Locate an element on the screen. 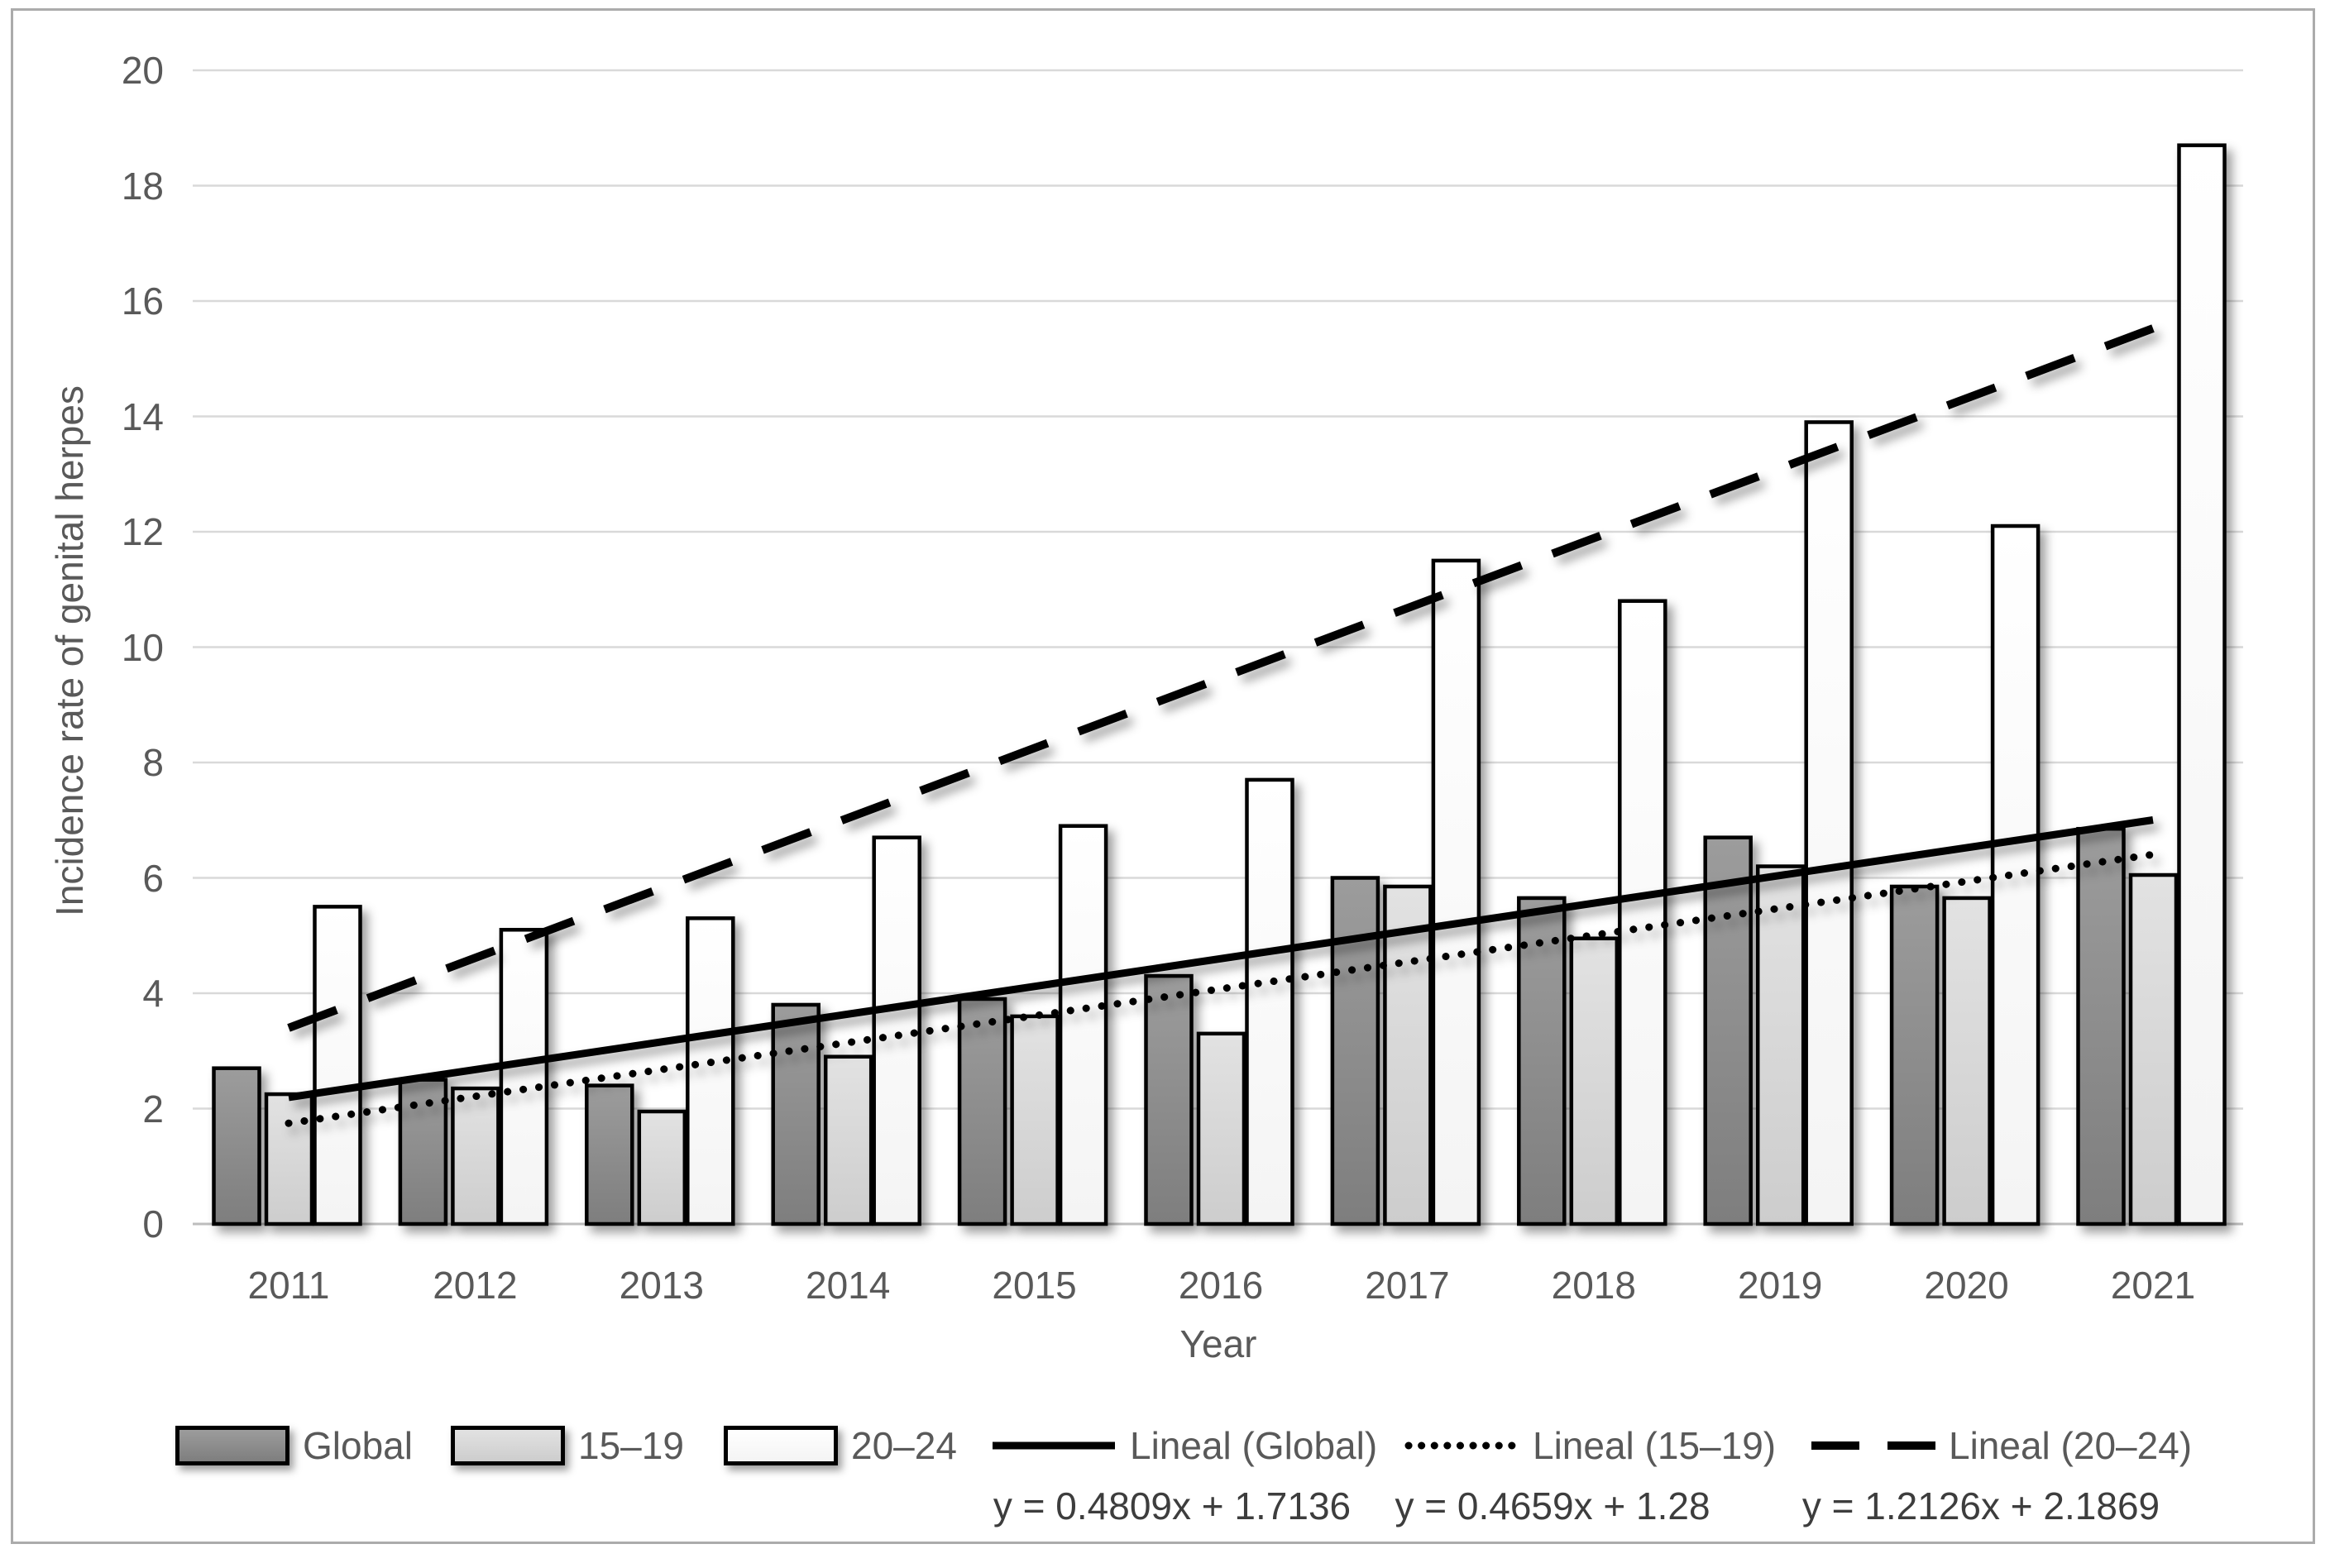  legend-label: Lineal (20–24) is located at coordinates (2071, 1445).